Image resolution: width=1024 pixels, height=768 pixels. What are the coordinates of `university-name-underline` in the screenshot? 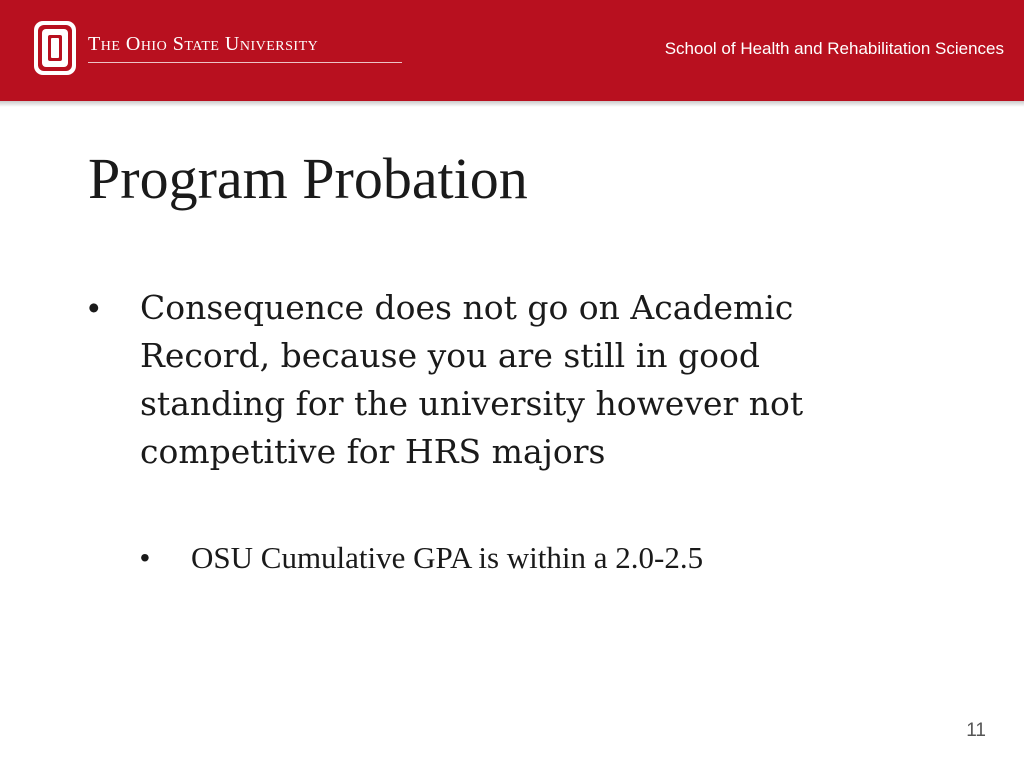 It's located at (245, 62).